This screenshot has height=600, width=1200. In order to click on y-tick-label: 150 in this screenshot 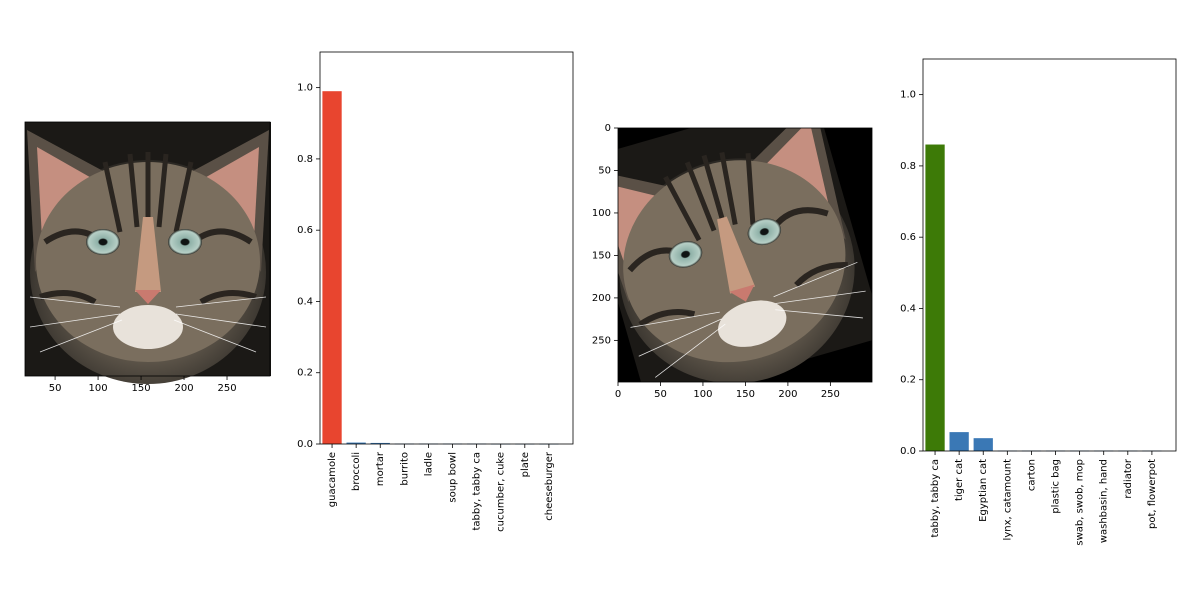, I will do `click(601, 255)`.